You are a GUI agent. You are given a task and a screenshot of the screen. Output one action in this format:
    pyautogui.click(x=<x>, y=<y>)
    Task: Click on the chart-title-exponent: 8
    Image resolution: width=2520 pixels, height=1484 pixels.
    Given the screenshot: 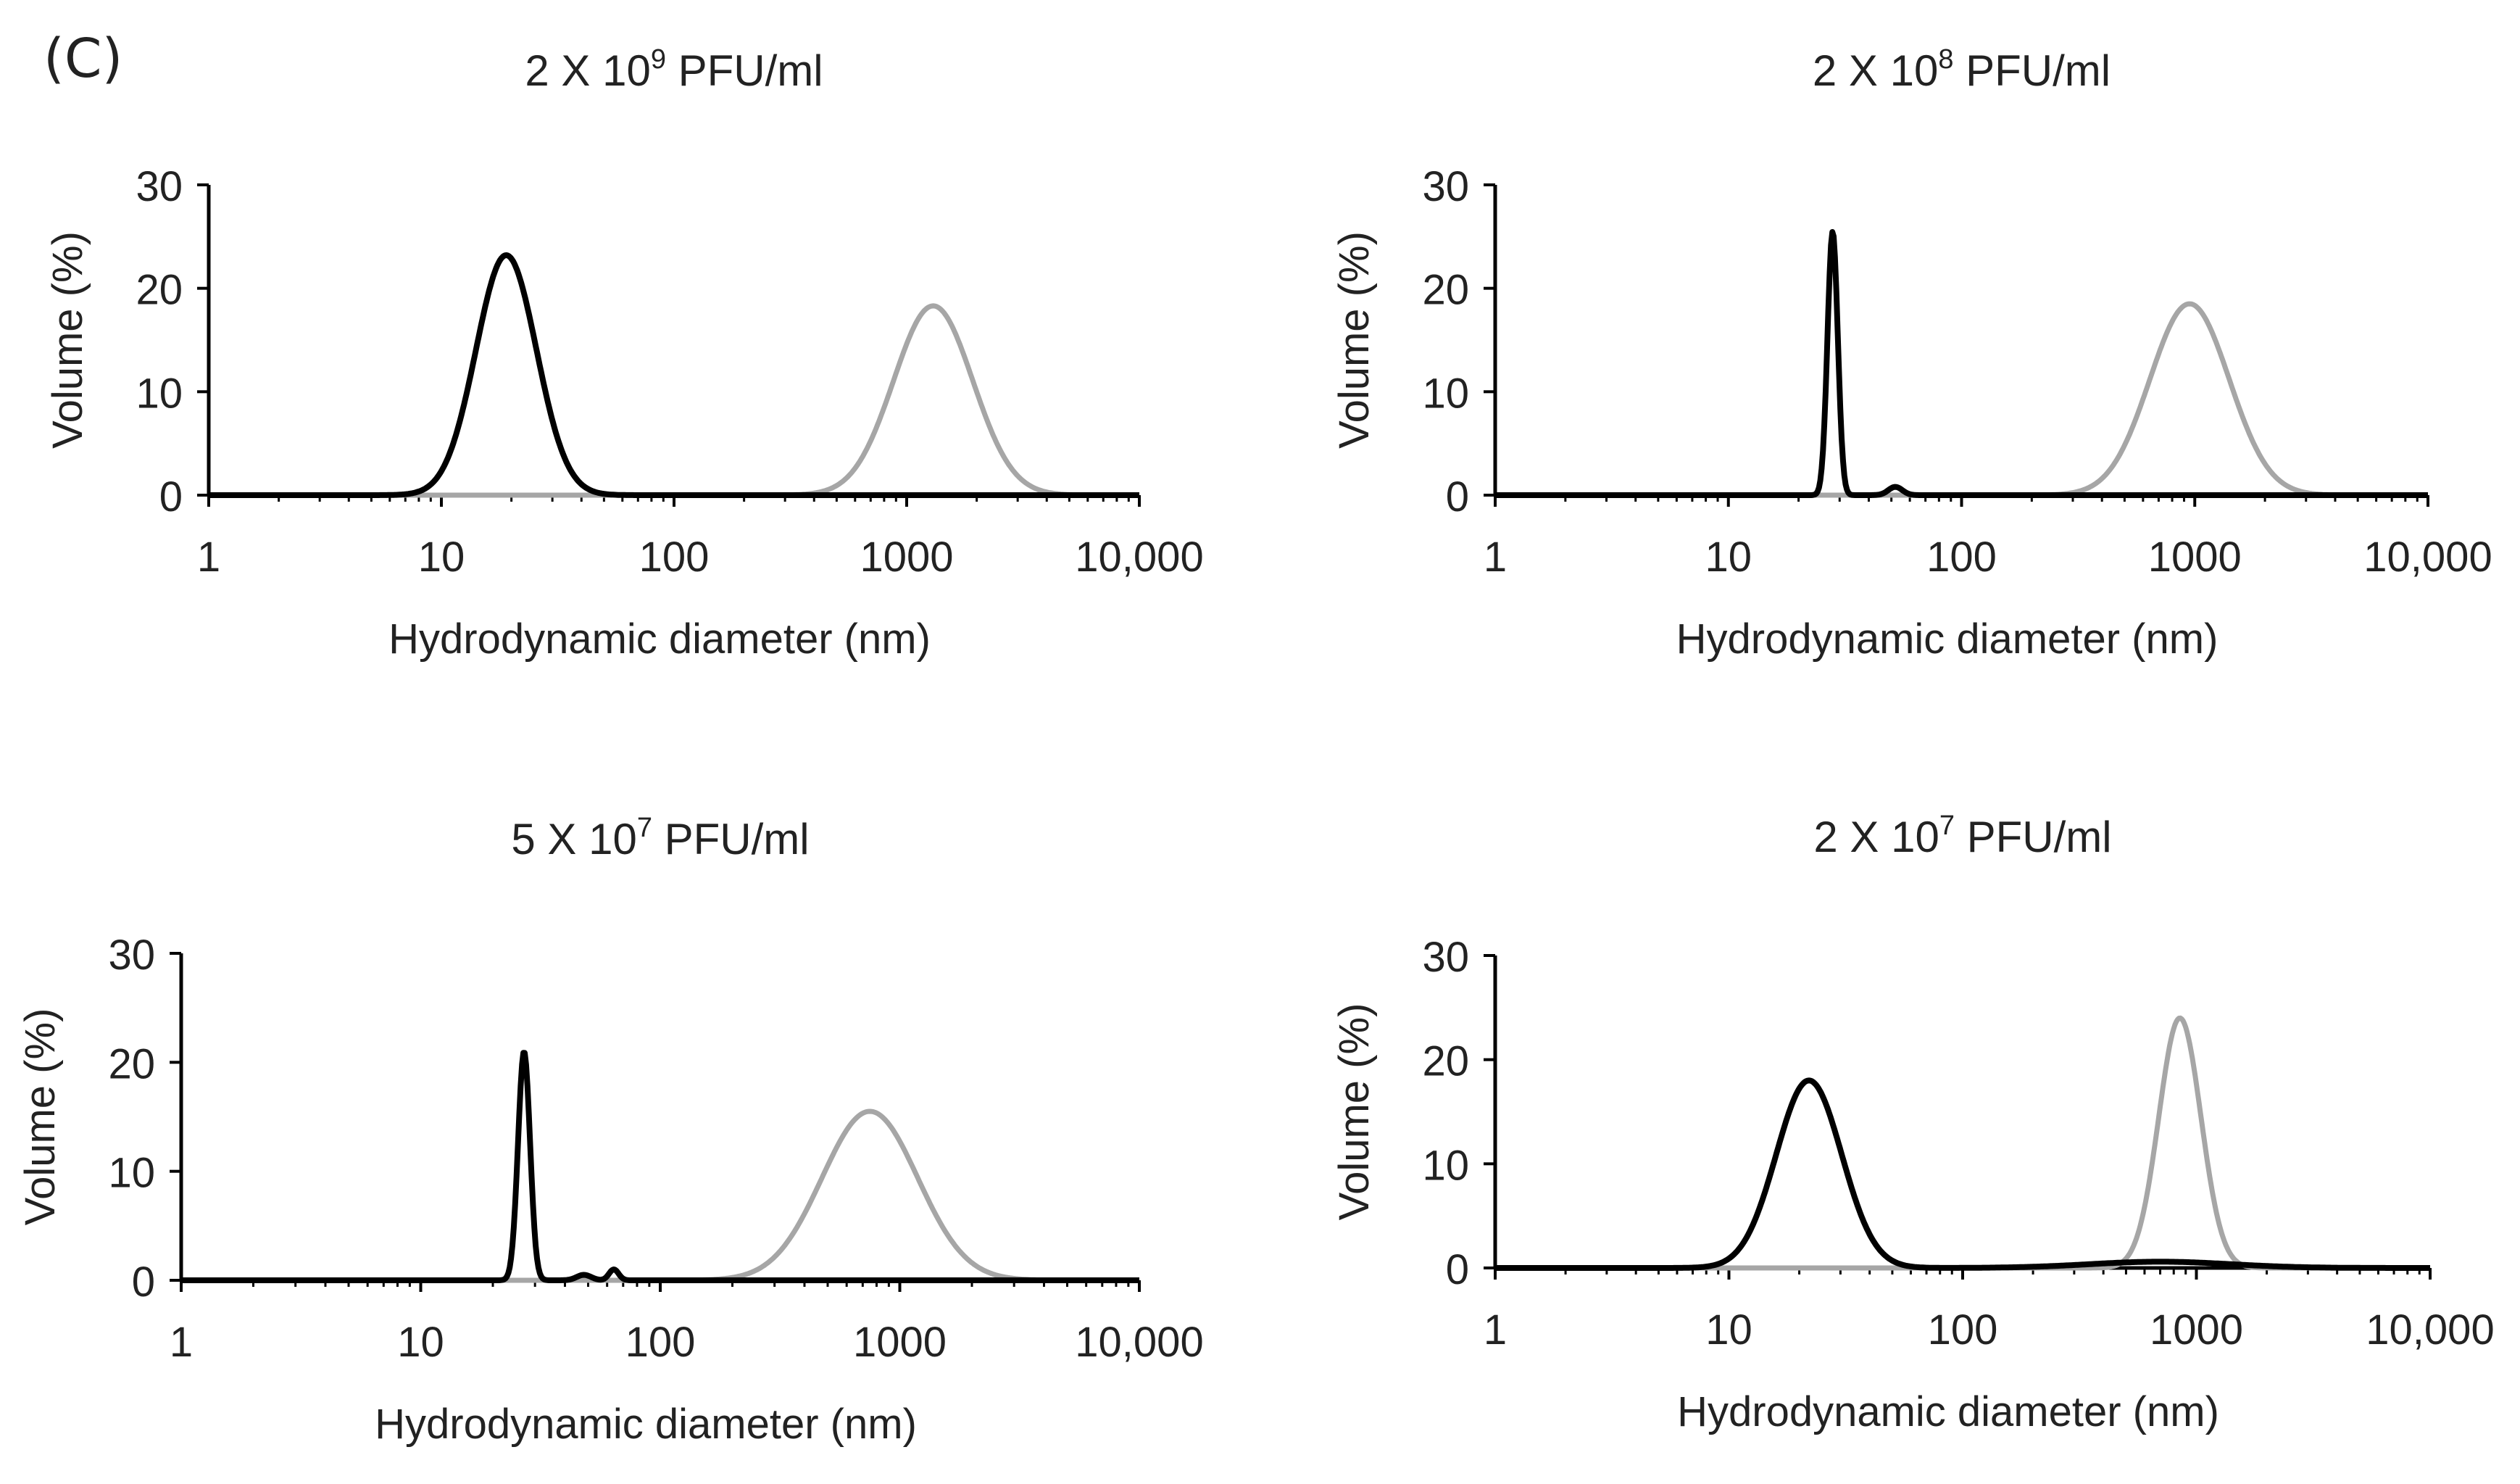 What is the action you would take?
    pyautogui.click(x=1945, y=59)
    